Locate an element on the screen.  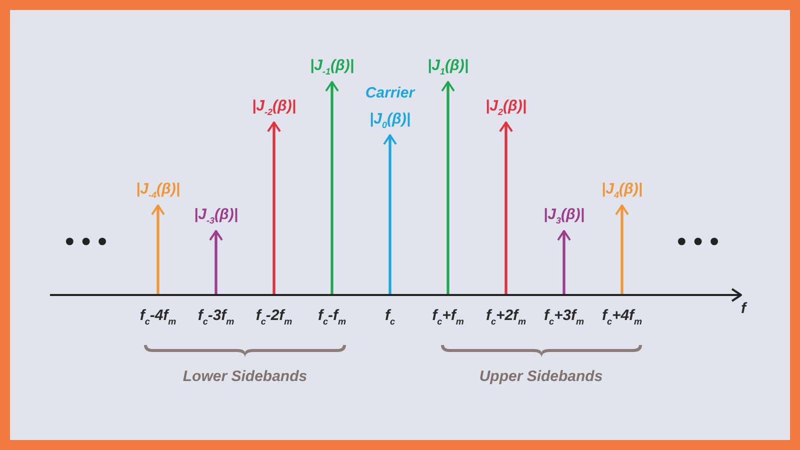
text: Lower Sidebands is located at coordinates (245, 376).